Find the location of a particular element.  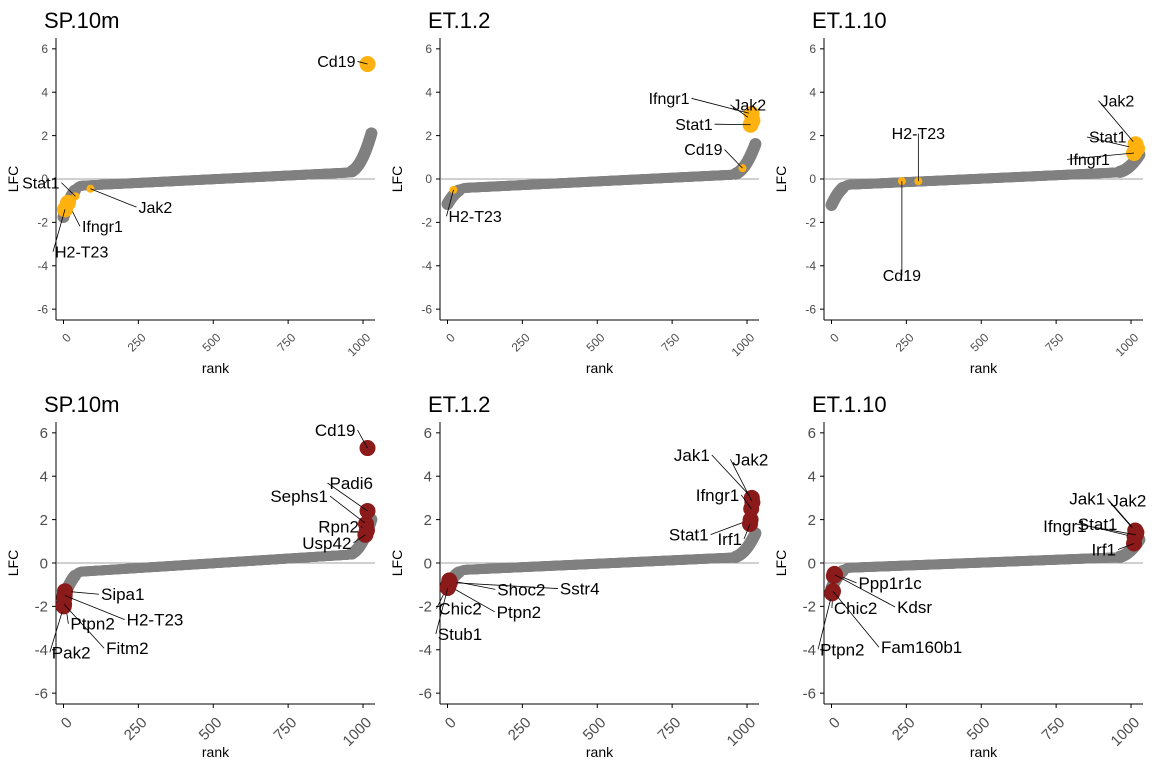

point-label: Stat1 is located at coordinates (693, 125).